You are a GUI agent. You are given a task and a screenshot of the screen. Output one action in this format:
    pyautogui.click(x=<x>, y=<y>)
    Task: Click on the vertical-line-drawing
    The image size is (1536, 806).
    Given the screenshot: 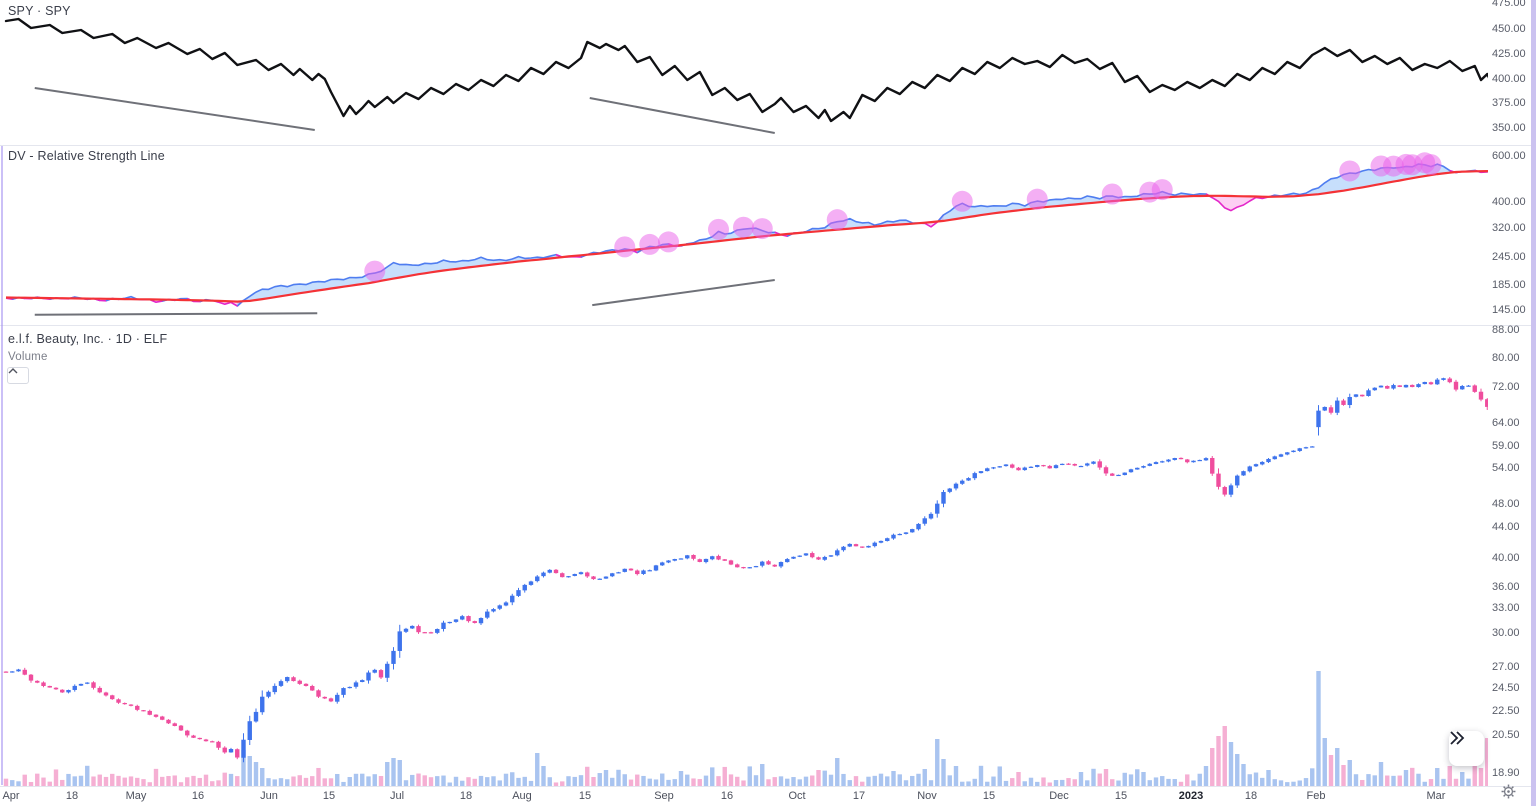 What is the action you would take?
    pyautogui.click(x=2, y=465)
    